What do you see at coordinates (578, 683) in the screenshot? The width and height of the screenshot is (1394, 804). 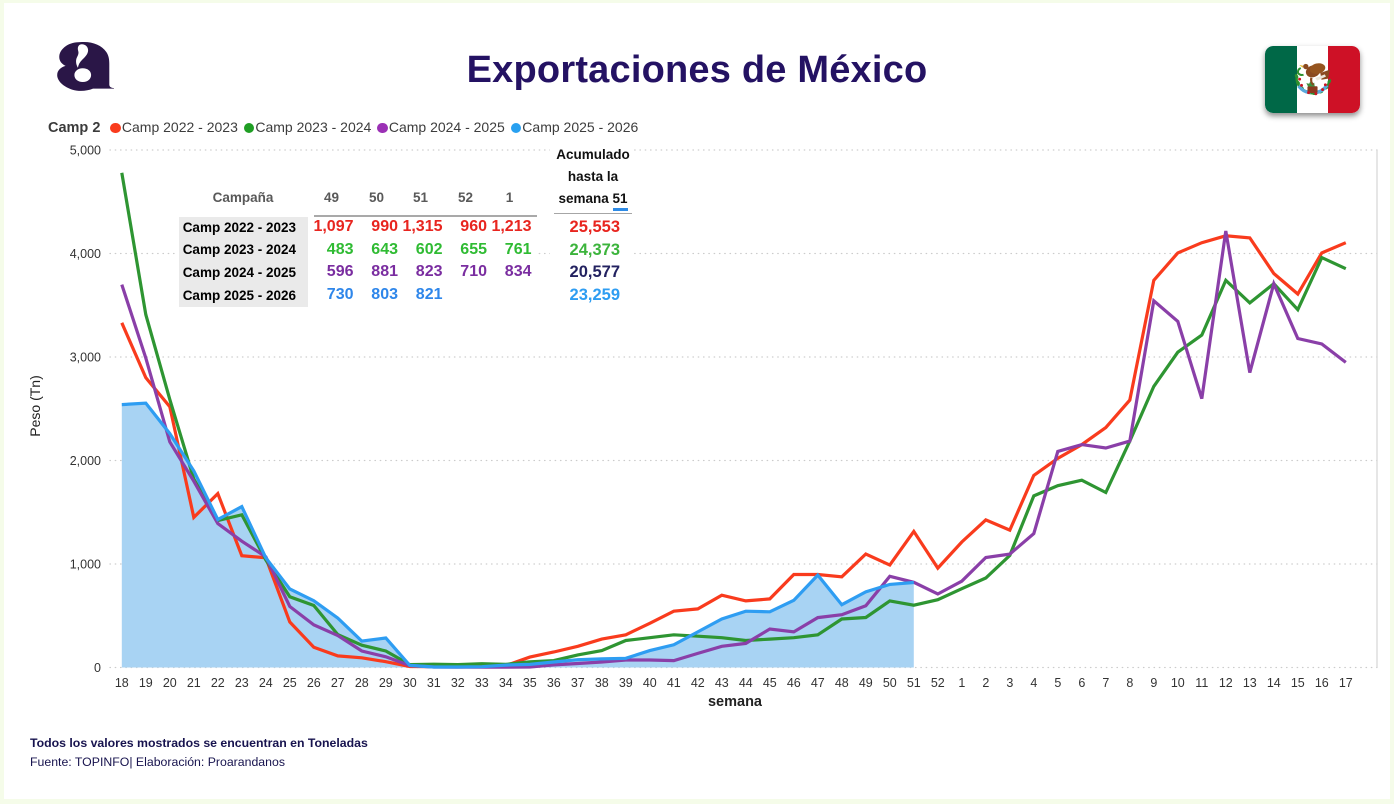 I see `svg-text: 37` at bounding box center [578, 683].